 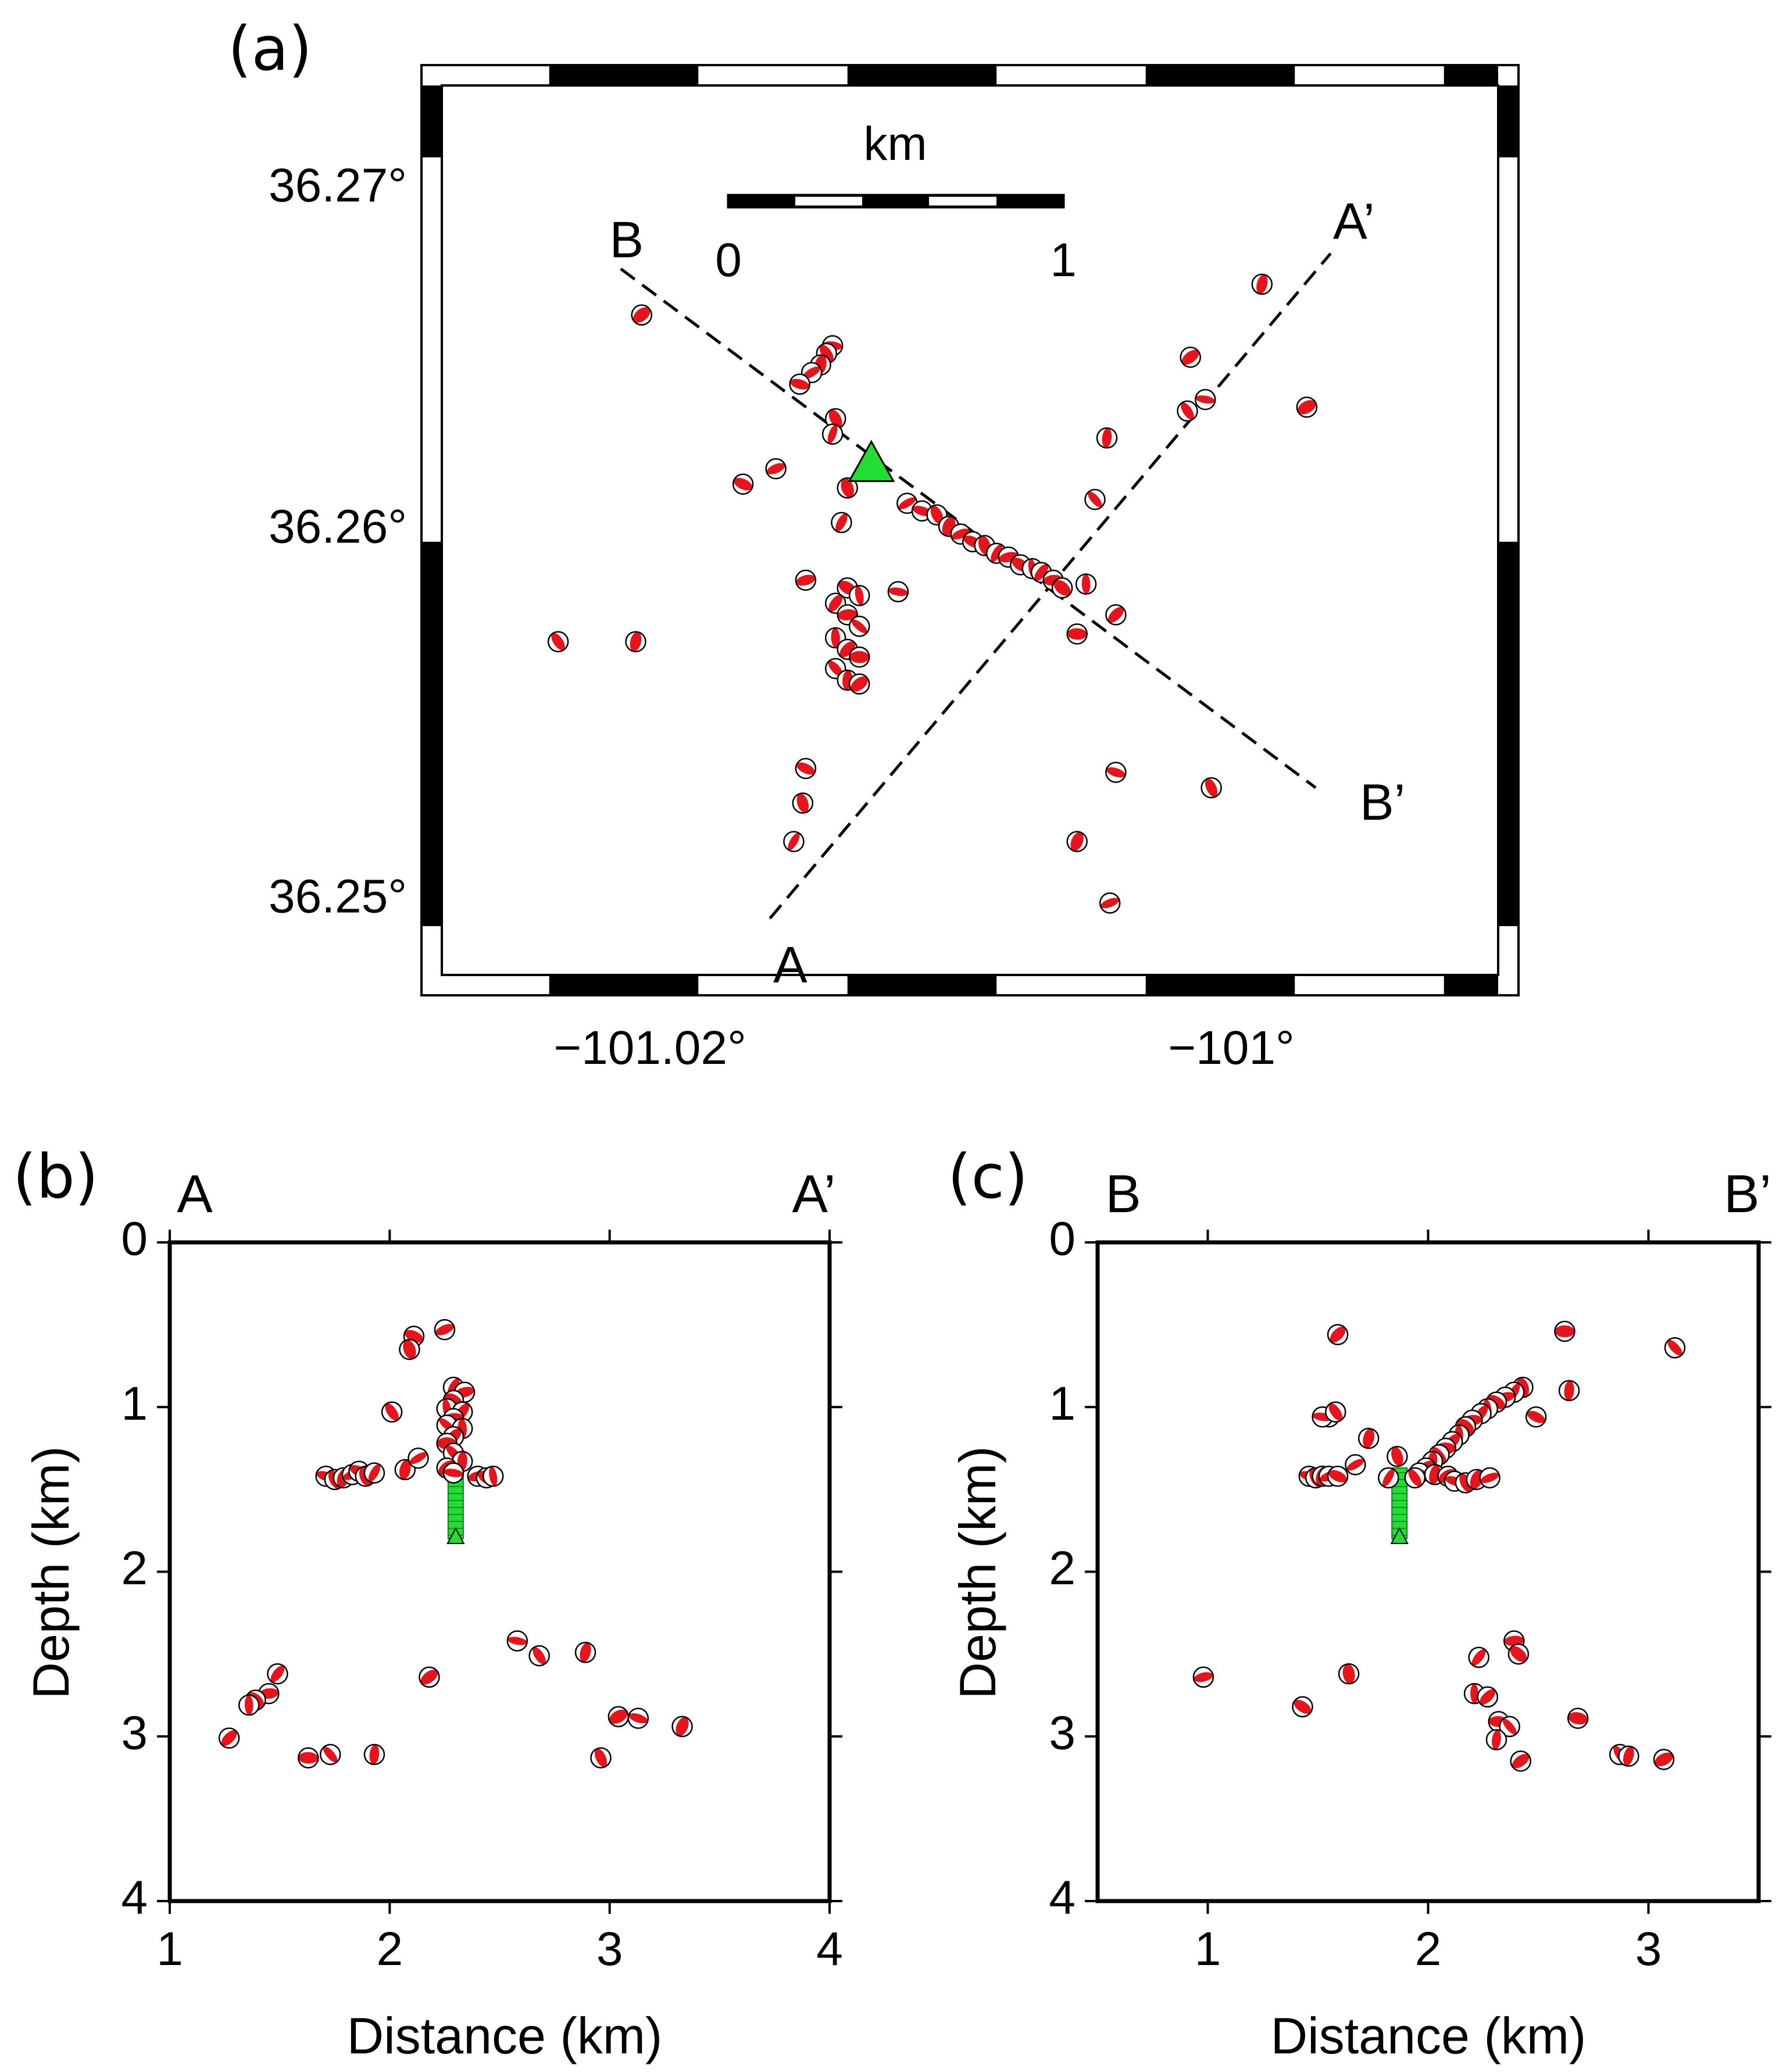 I want to click on section-b-axes: 0 1 2 3 4 1 2 3, so click(x=1410, y=1594).